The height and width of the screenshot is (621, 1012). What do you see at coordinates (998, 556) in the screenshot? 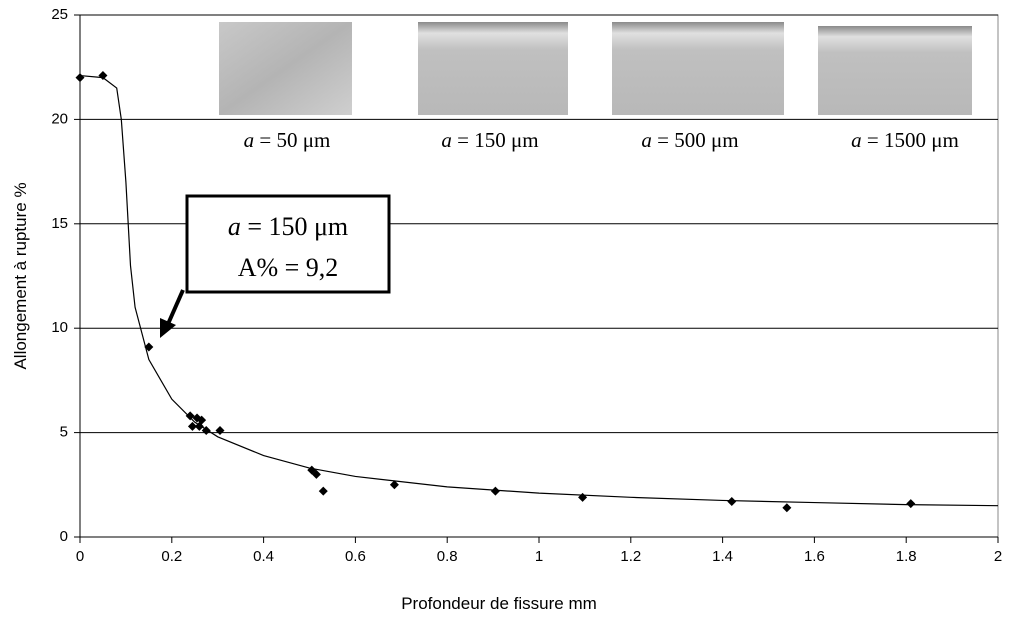
I see `x-tick-label: 2` at bounding box center [998, 556].